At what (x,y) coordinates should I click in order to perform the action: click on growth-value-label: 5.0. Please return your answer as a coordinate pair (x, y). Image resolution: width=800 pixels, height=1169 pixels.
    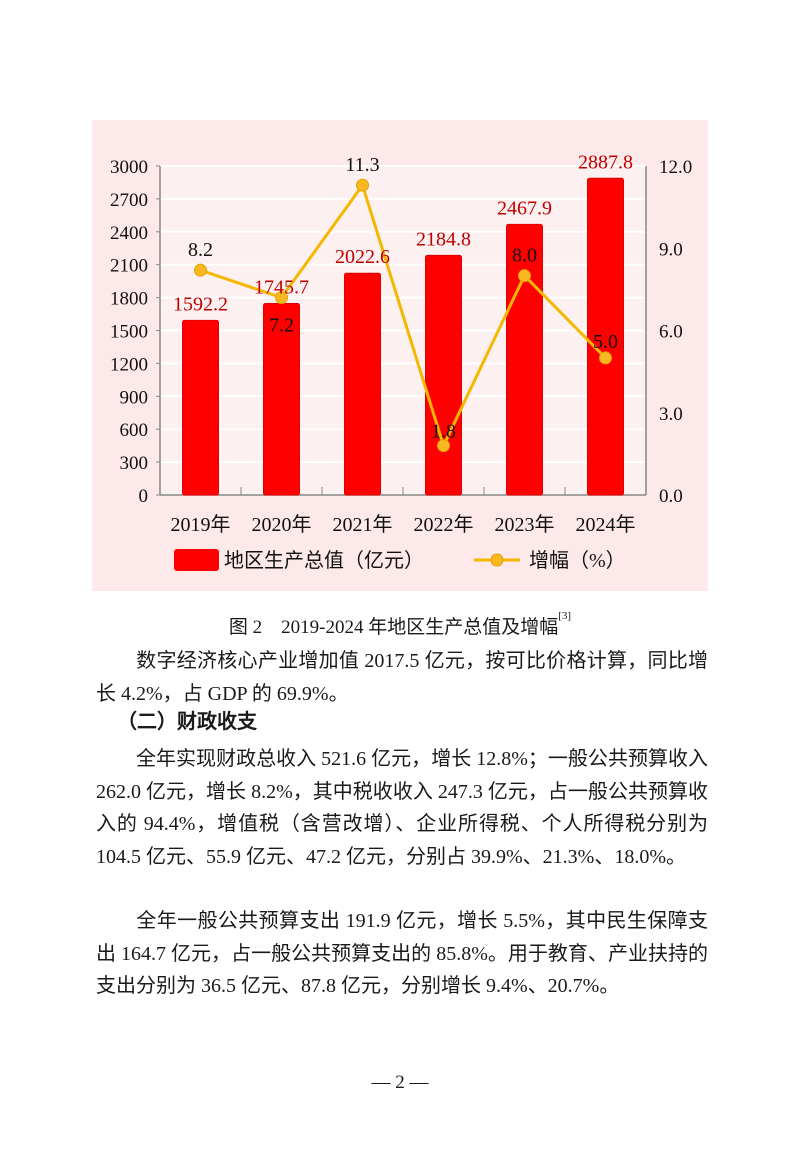
    Looking at the image, I should click on (605, 342).